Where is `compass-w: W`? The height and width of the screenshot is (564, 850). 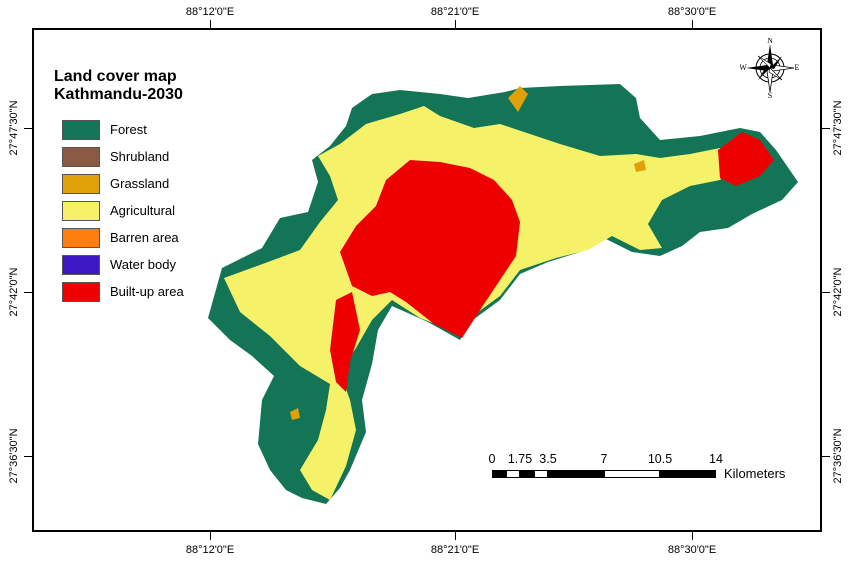
compass-w: W is located at coordinates (743, 67).